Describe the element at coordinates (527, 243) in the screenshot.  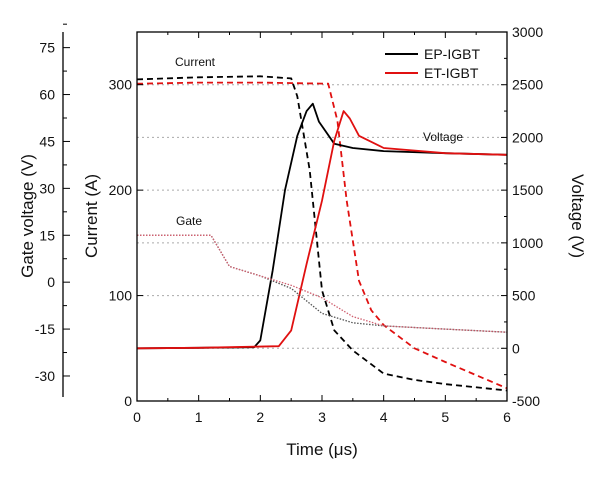
I see `voltage-tick-label: 1000` at that location.